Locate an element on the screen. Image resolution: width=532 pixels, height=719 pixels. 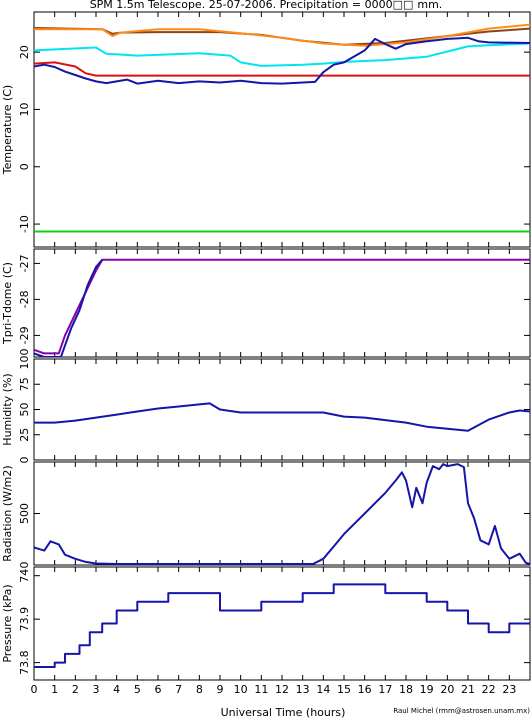
x-tick-label: 12 is located at coordinates (282, 689).